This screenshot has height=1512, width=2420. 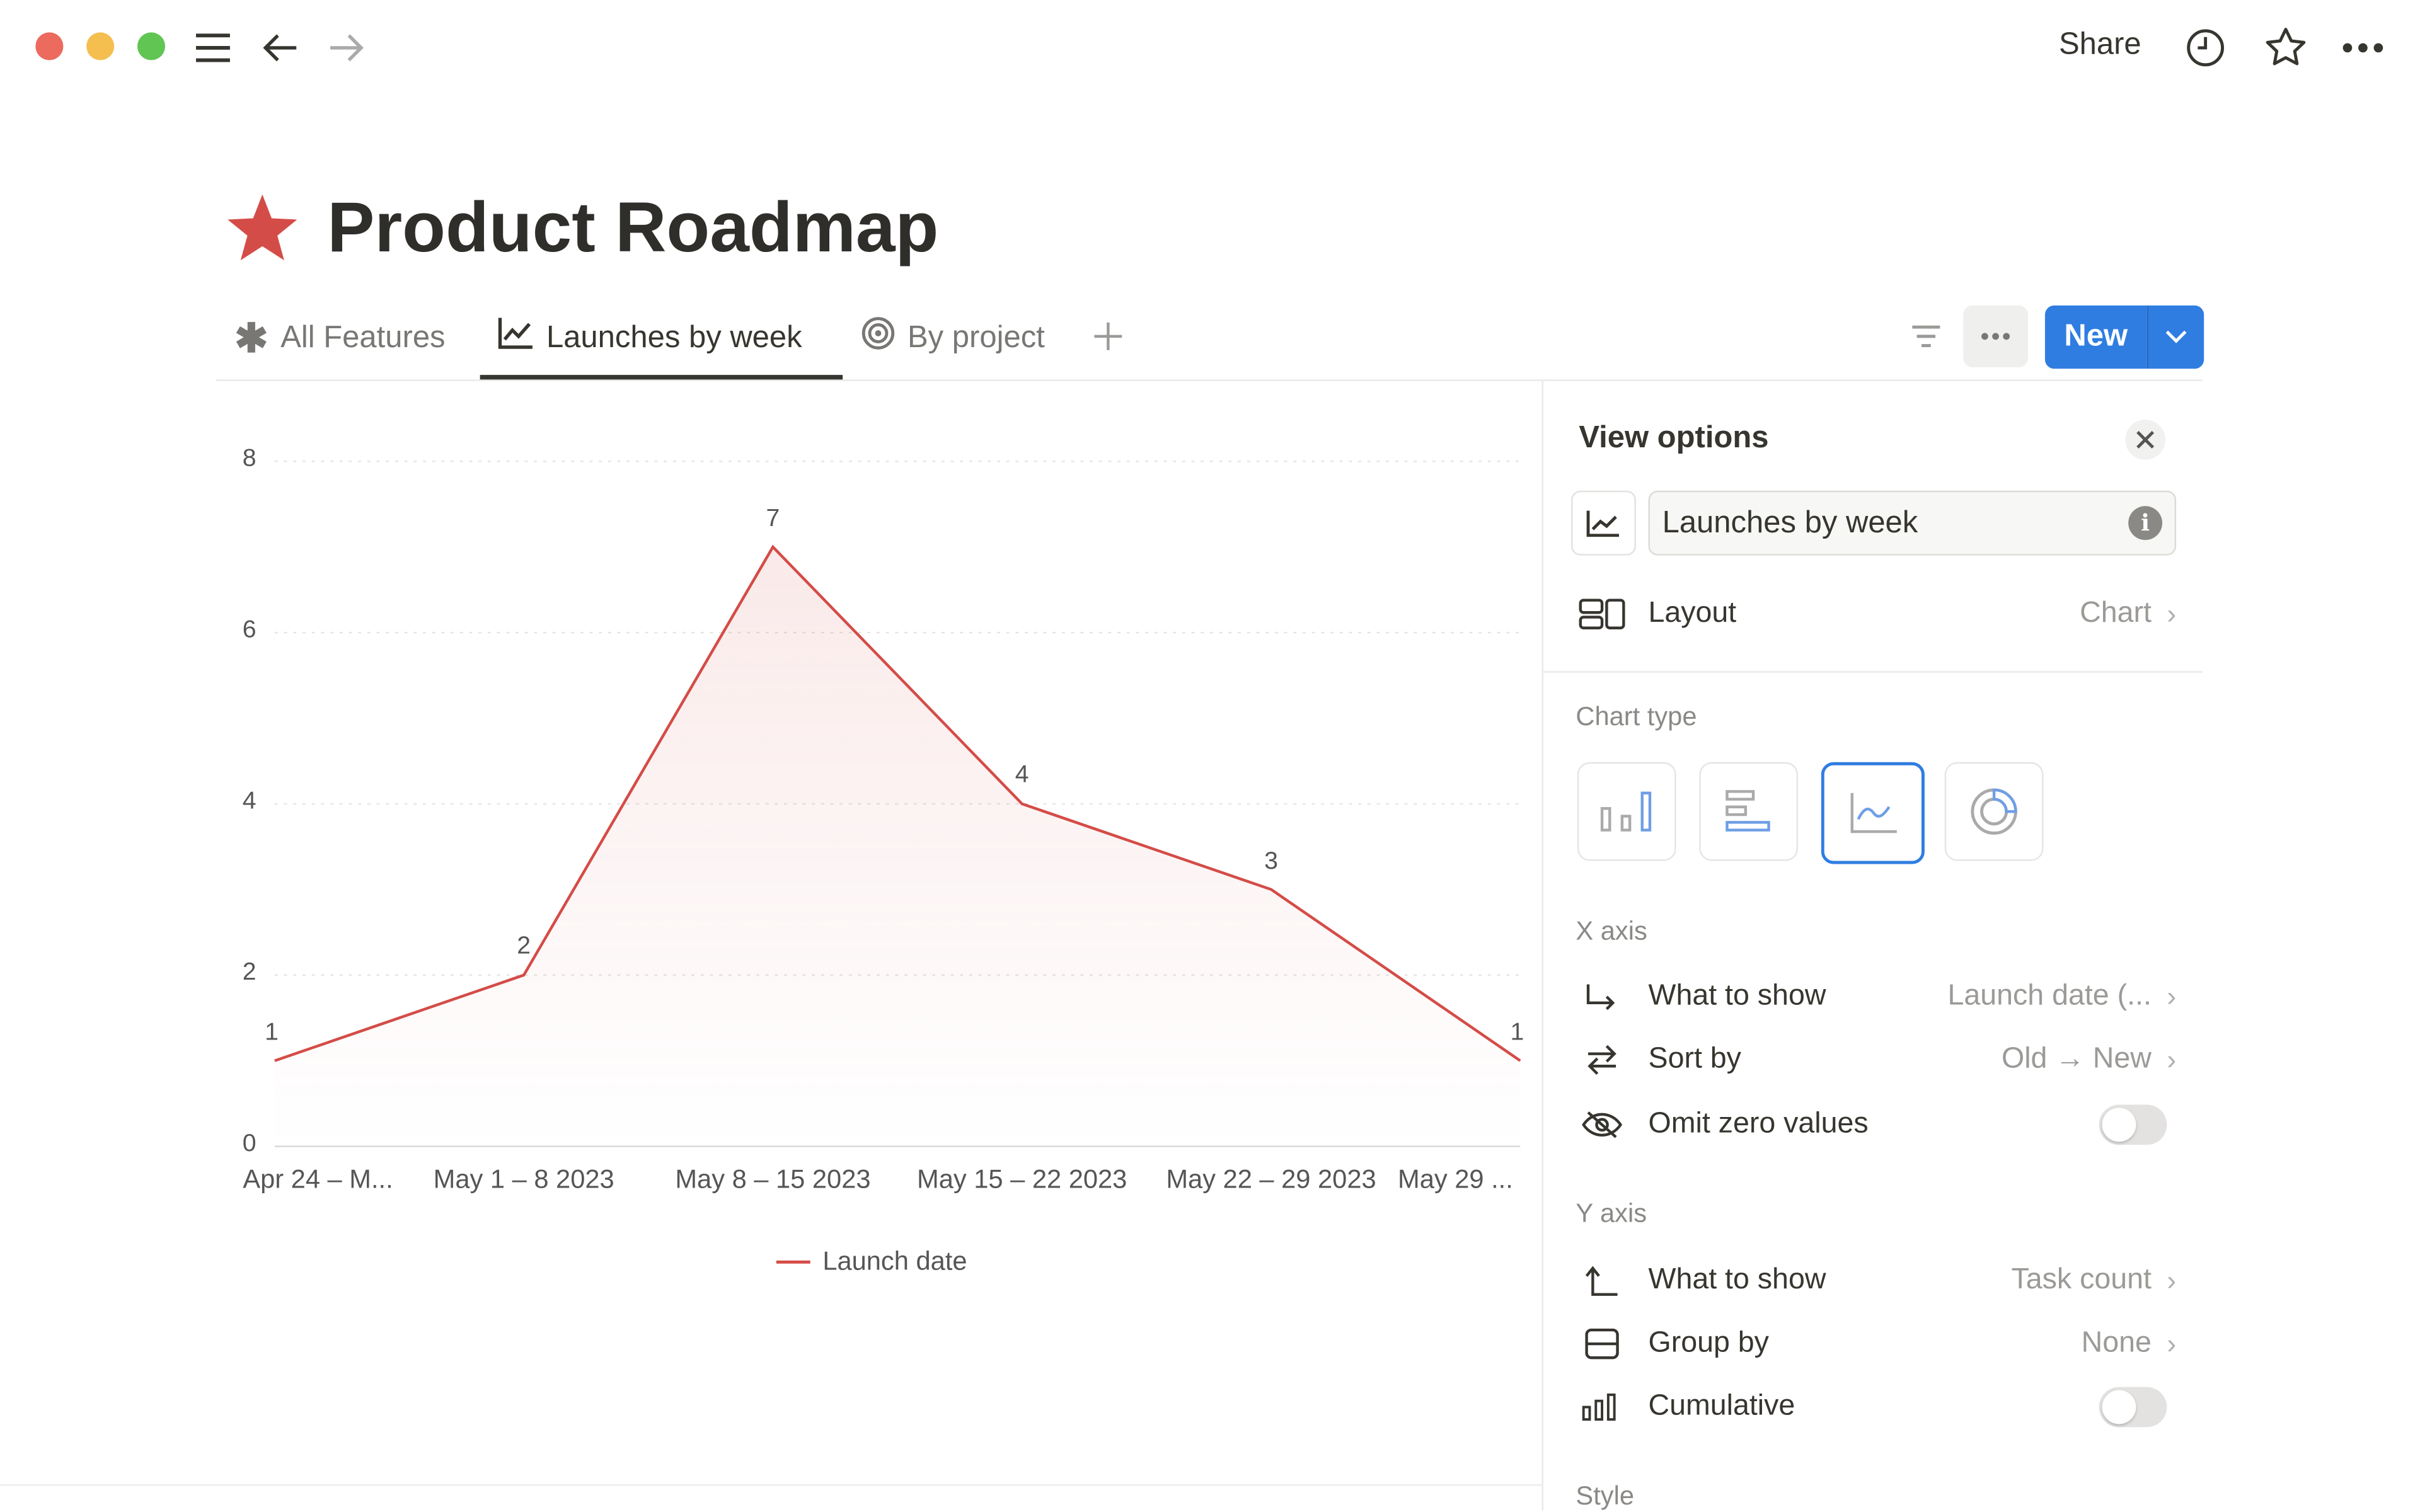 What do you see at coordinates (2205, 48) in the screenshot?
I see `clock-icon` at bounding box center [2205, 48].